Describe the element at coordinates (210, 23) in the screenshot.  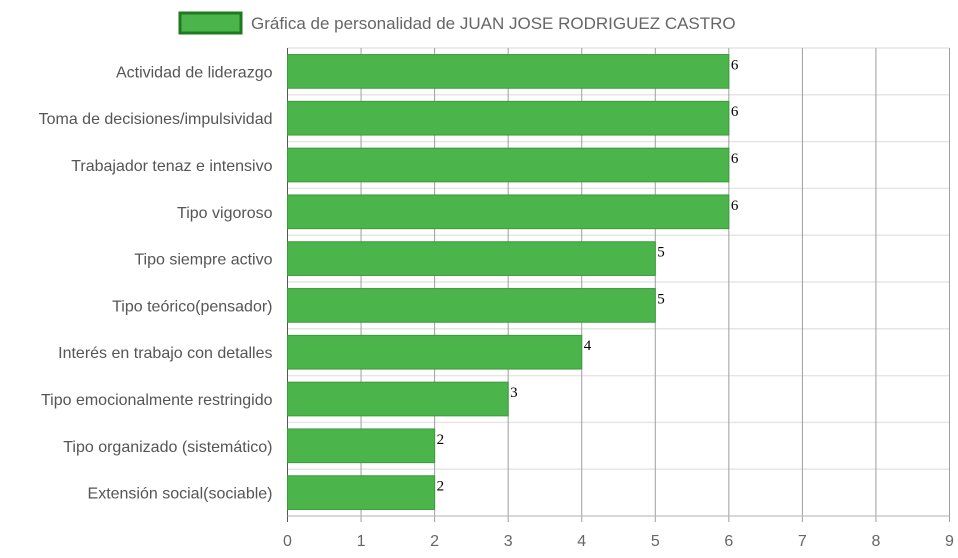
I see `legend-swatch` at that location.